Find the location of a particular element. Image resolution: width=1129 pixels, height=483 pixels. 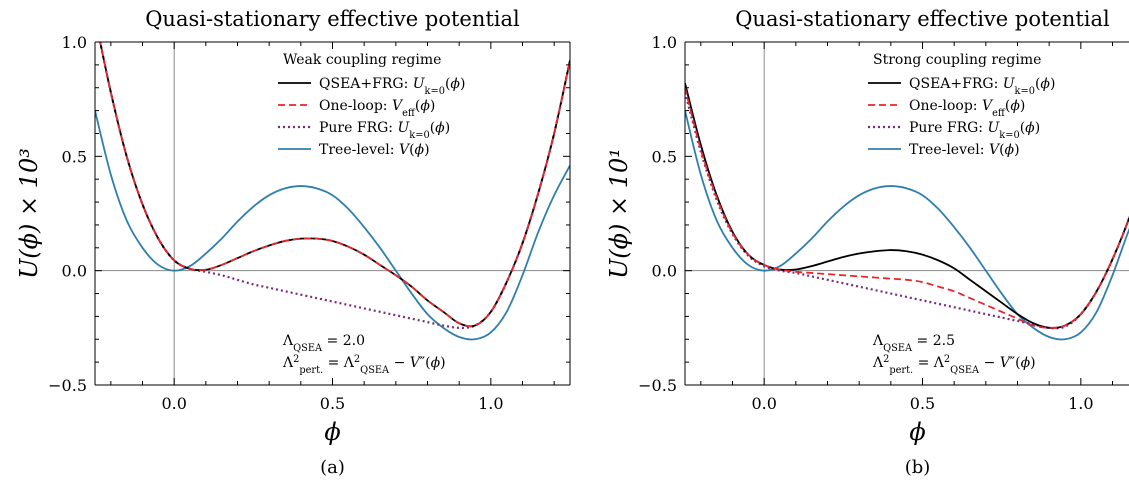

y-axis-label: U(ϕ) × 10³ is located at coordinates (29, 213).